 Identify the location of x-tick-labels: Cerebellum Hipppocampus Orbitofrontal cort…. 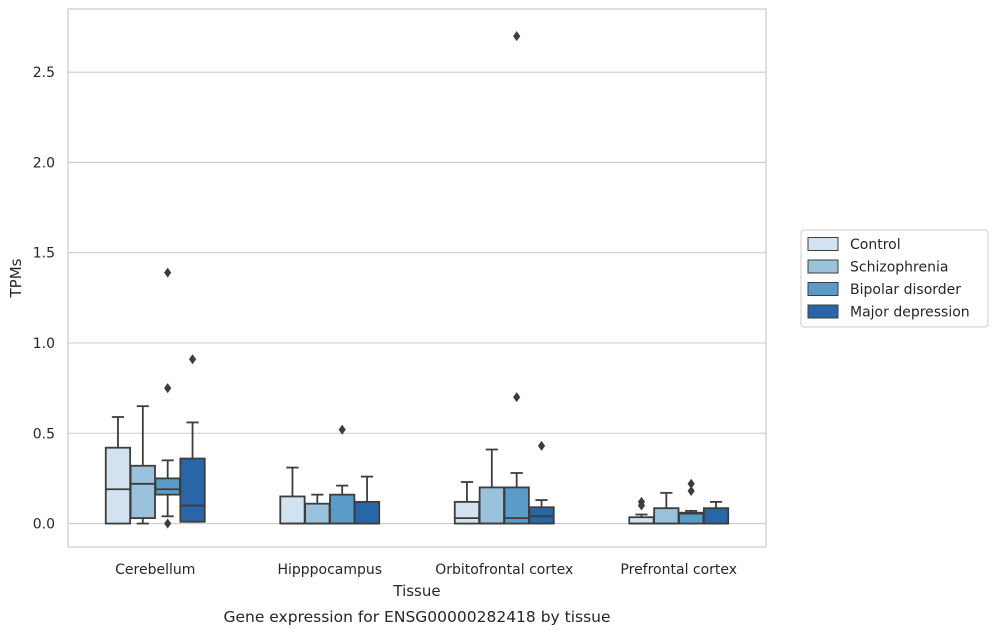
(426, 570).